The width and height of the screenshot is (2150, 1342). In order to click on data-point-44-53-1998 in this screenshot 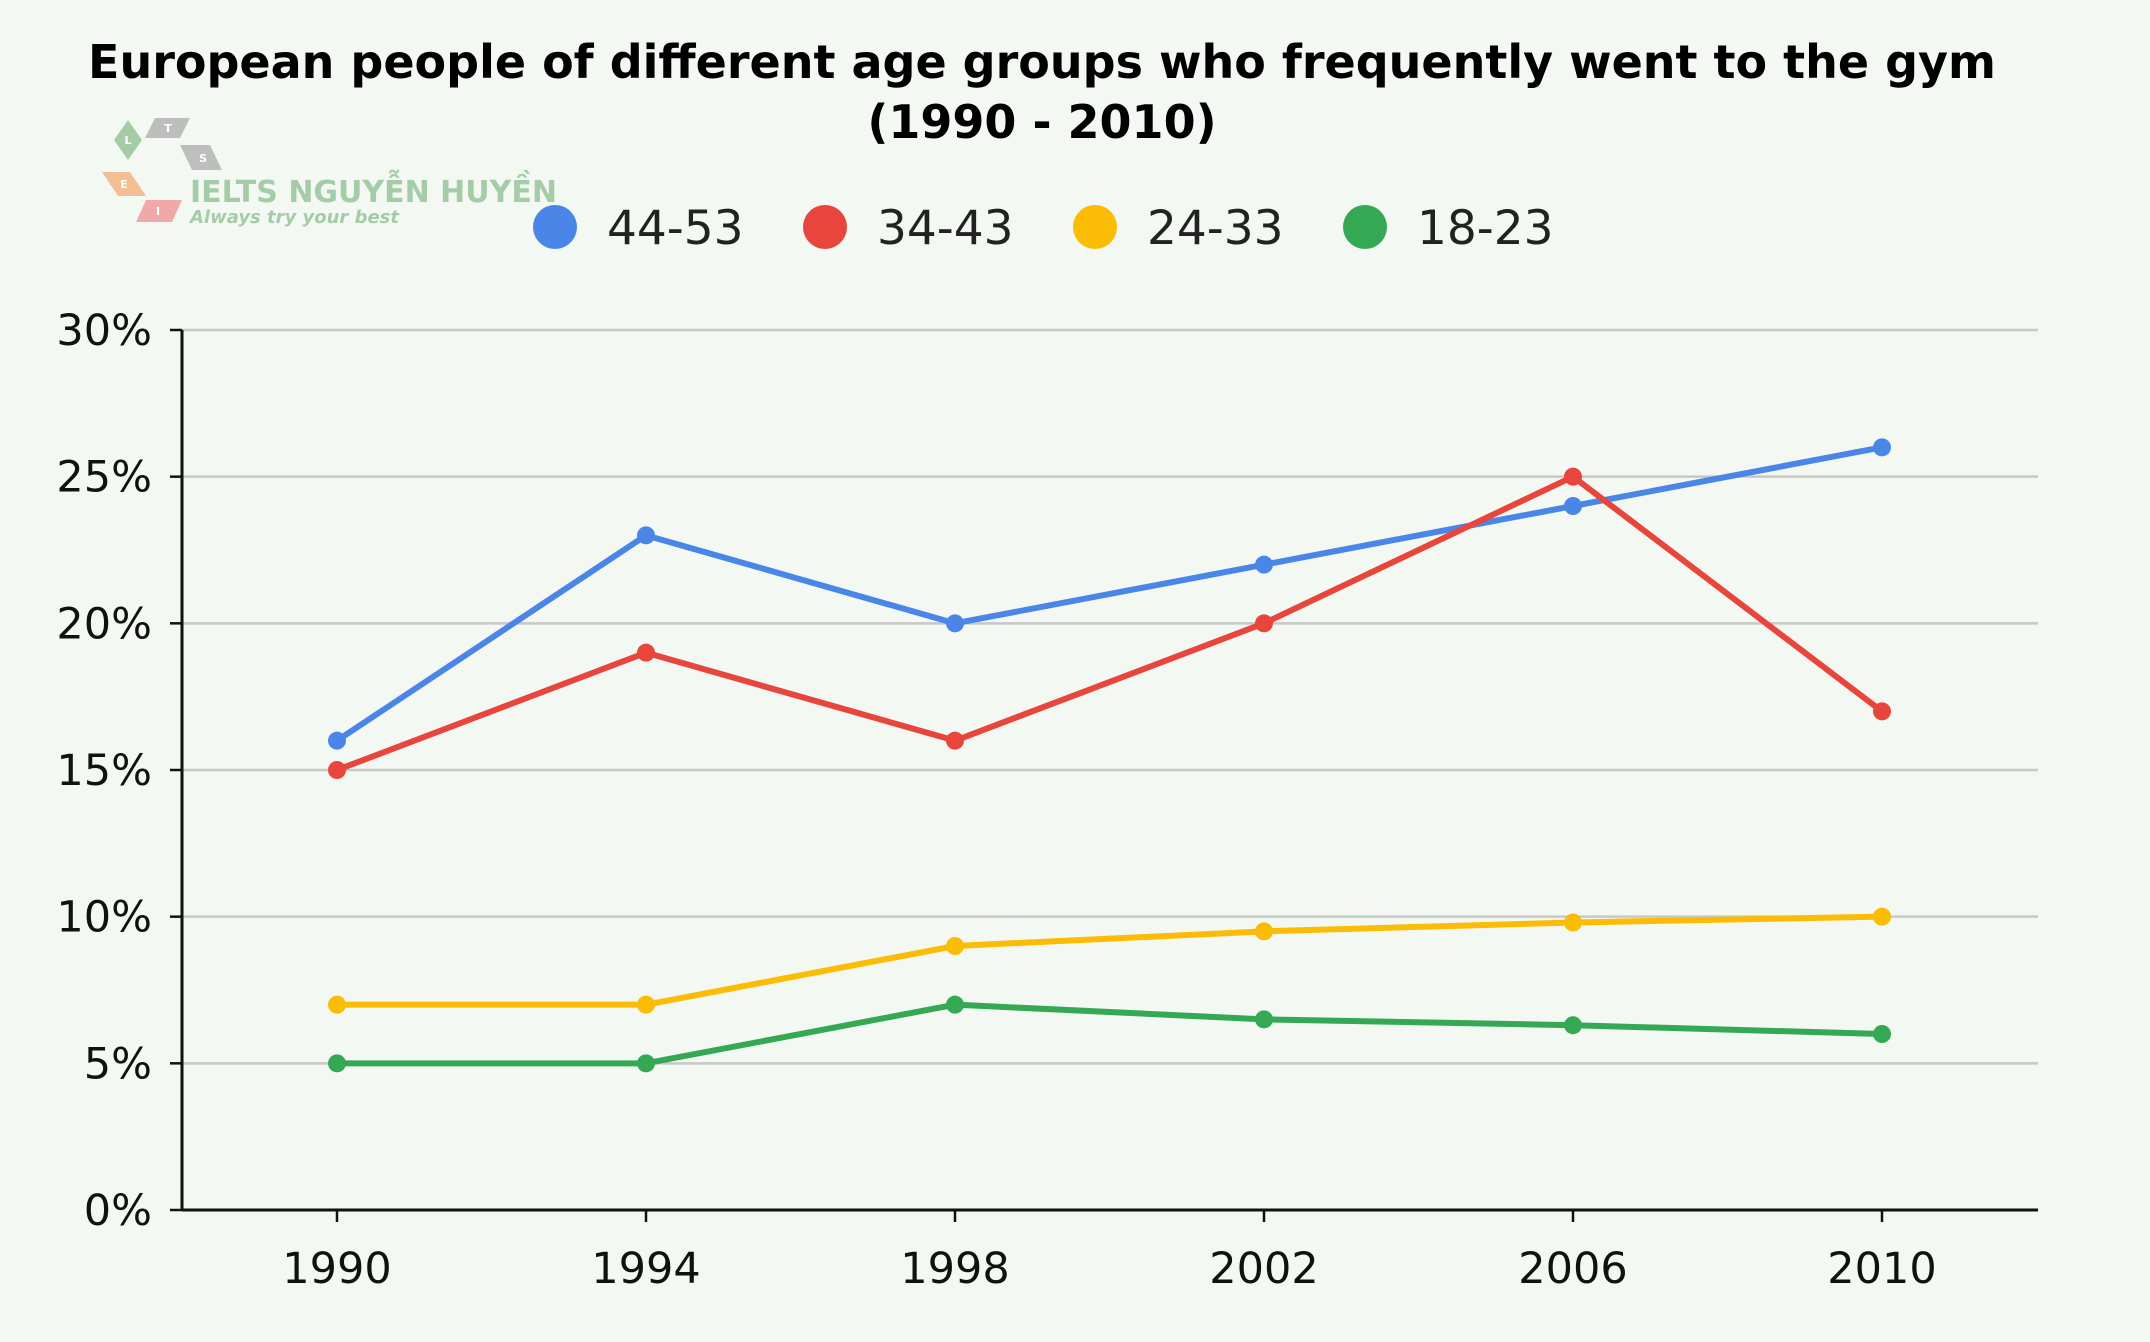, I will do `click(955, 623)`.